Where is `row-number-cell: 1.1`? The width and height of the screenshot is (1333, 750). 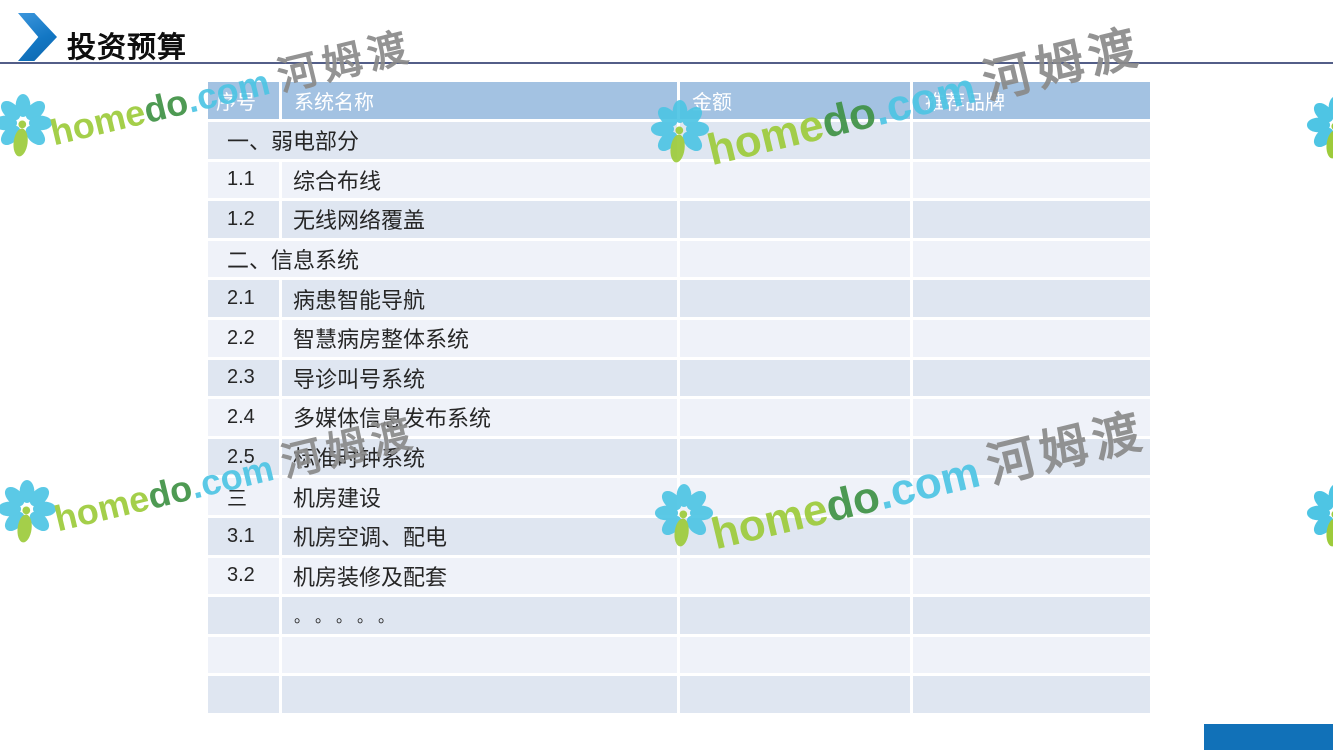 row-number-cell: 1.1 is located at coordinates (243, 180).